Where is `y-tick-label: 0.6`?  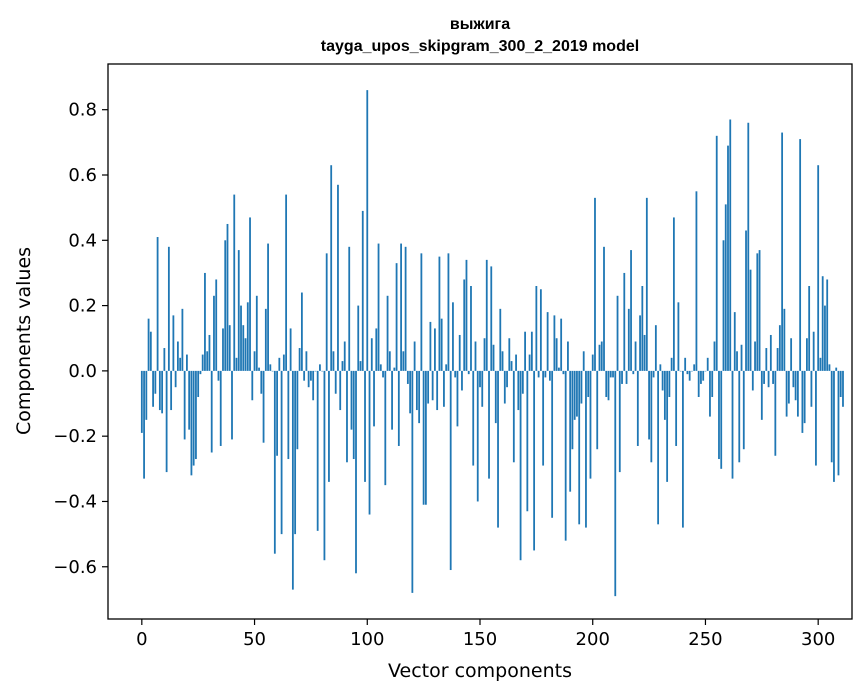 y-tick-label: 0.6 is located at coordinates (82, 175).